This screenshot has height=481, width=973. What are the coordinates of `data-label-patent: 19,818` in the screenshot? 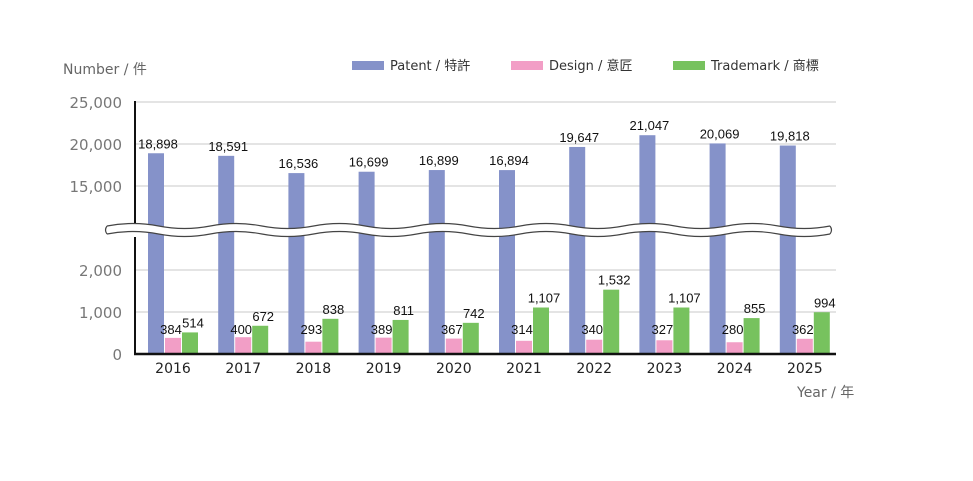 It's located at (790, 136).